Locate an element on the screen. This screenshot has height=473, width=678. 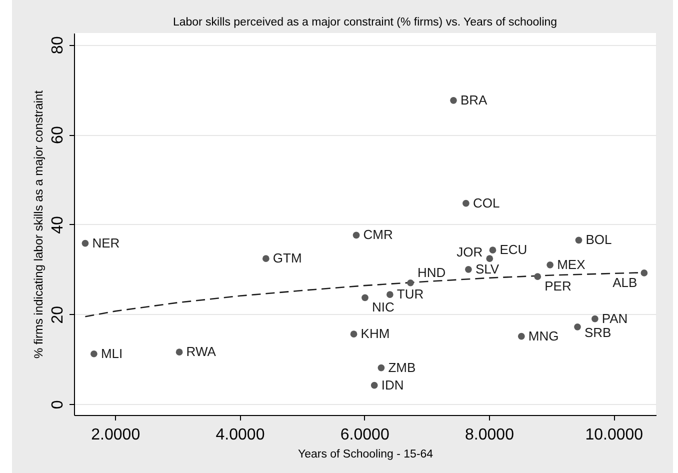
x-tick-label: 6.0000 is located at coordinates (365, 435).